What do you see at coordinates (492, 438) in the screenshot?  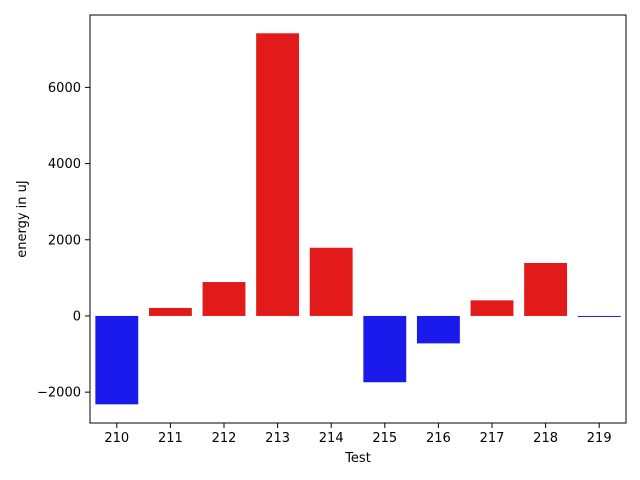 I see `x-tick-label: 217` at bounding box center [492, 438].